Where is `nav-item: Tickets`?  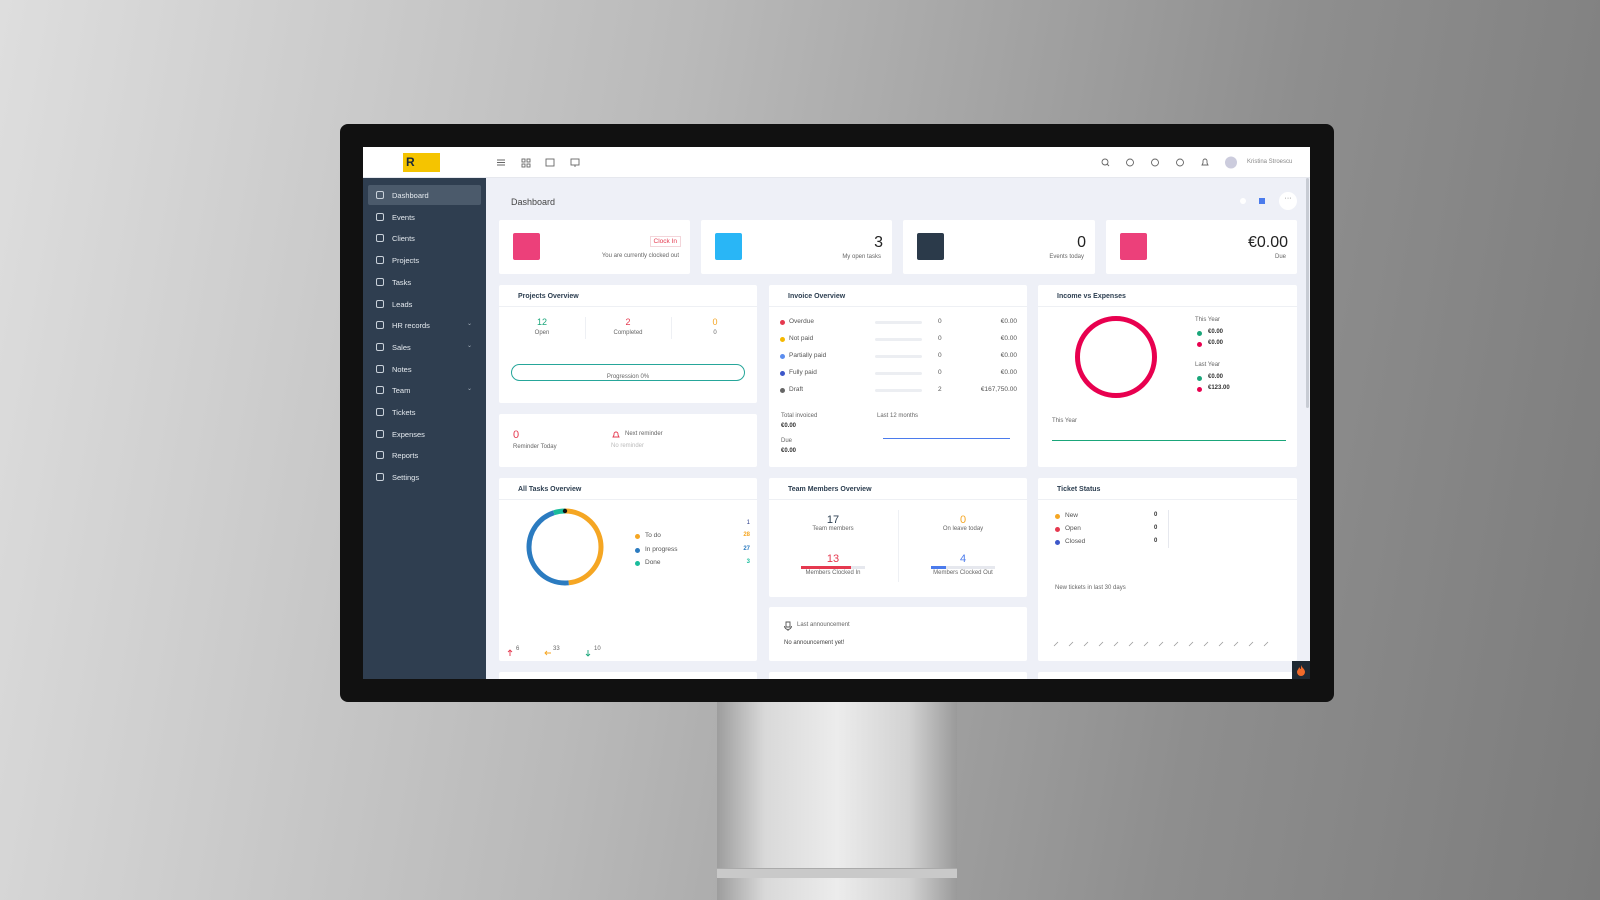 nav-item: Tickets is located at coordinates (404, 412).